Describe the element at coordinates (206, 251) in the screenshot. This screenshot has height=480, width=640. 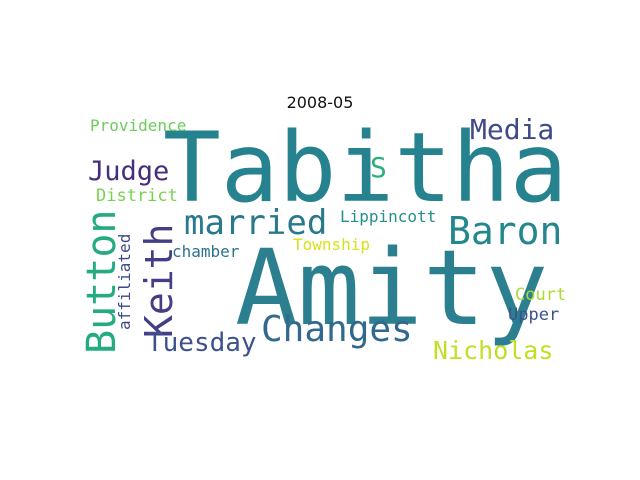
I see `word-chamber: chamber` at that location.